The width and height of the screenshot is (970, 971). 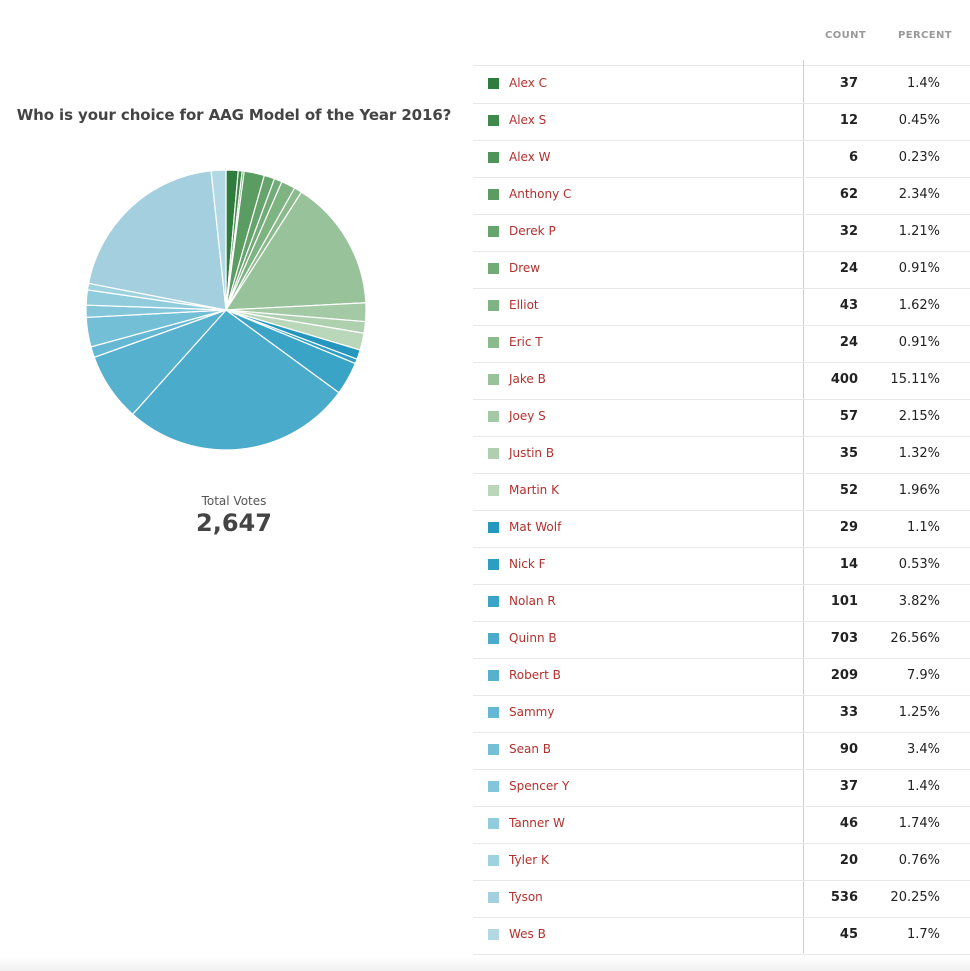 What do you see at coordinates (721, 788) in the screenshot?
I see `table-row: Spencer Y 37 1.4%` at bounding box center [721, 788].